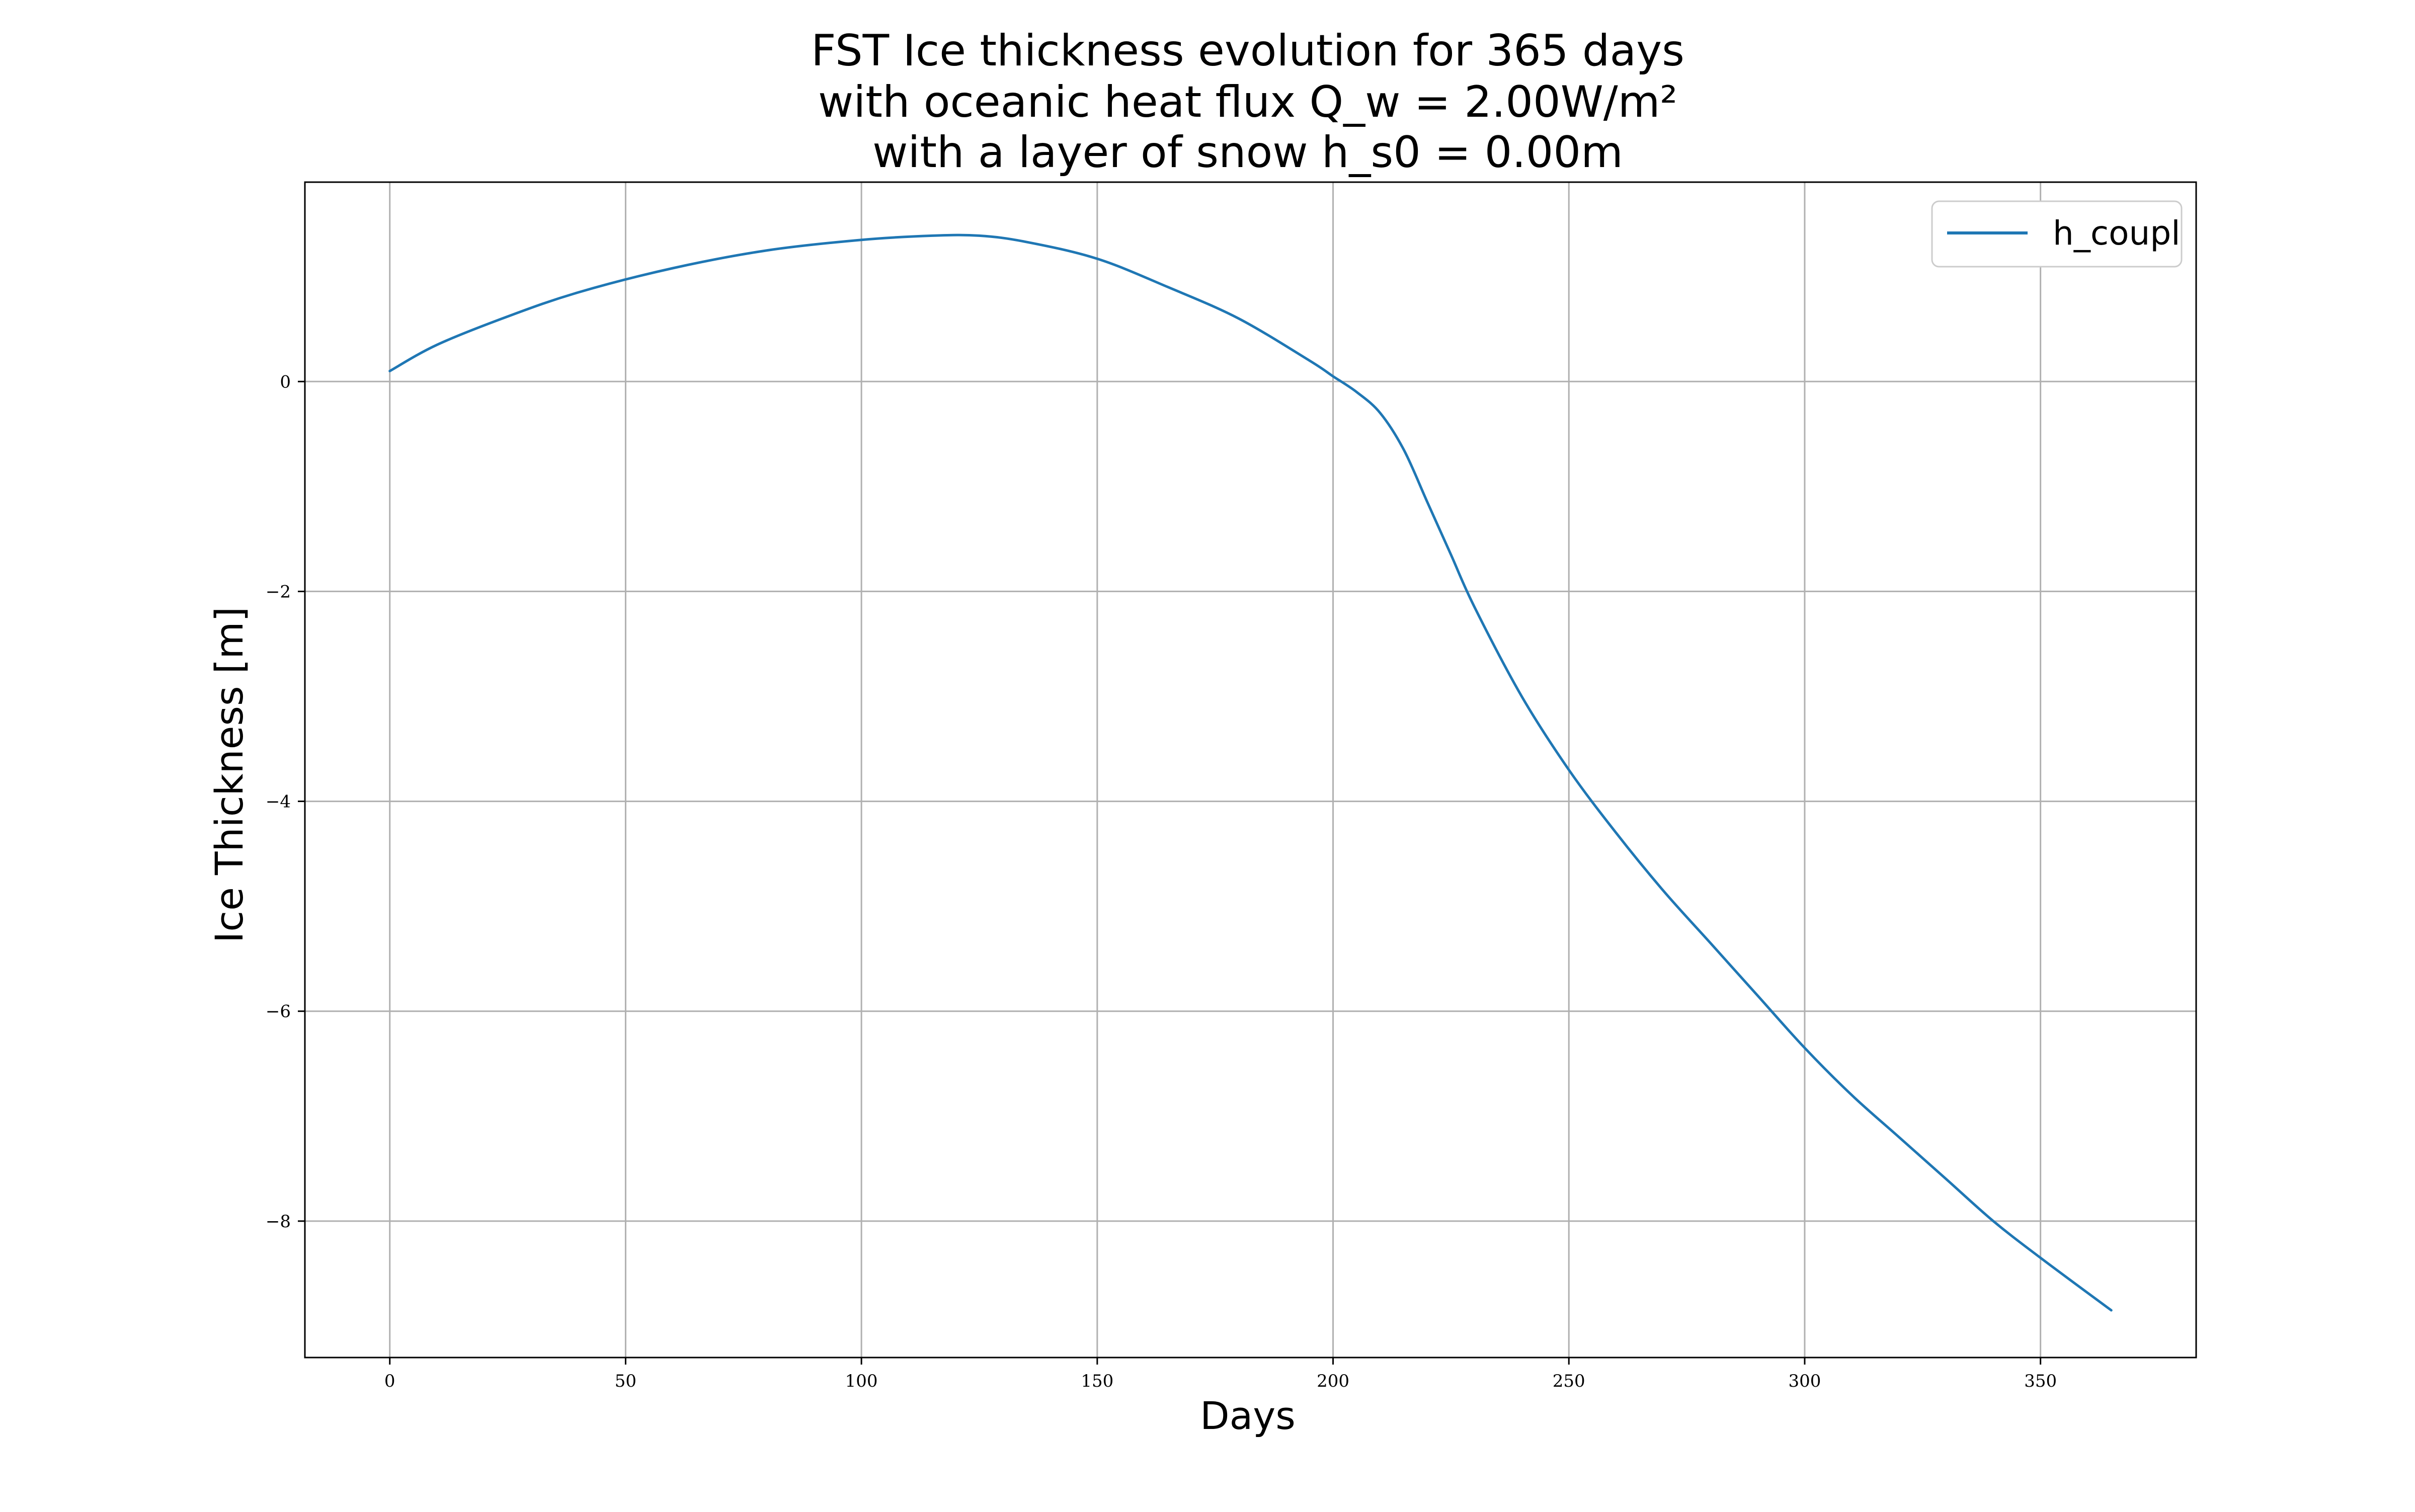  I want to click on legend: h_coupl, so click(2057, 234).